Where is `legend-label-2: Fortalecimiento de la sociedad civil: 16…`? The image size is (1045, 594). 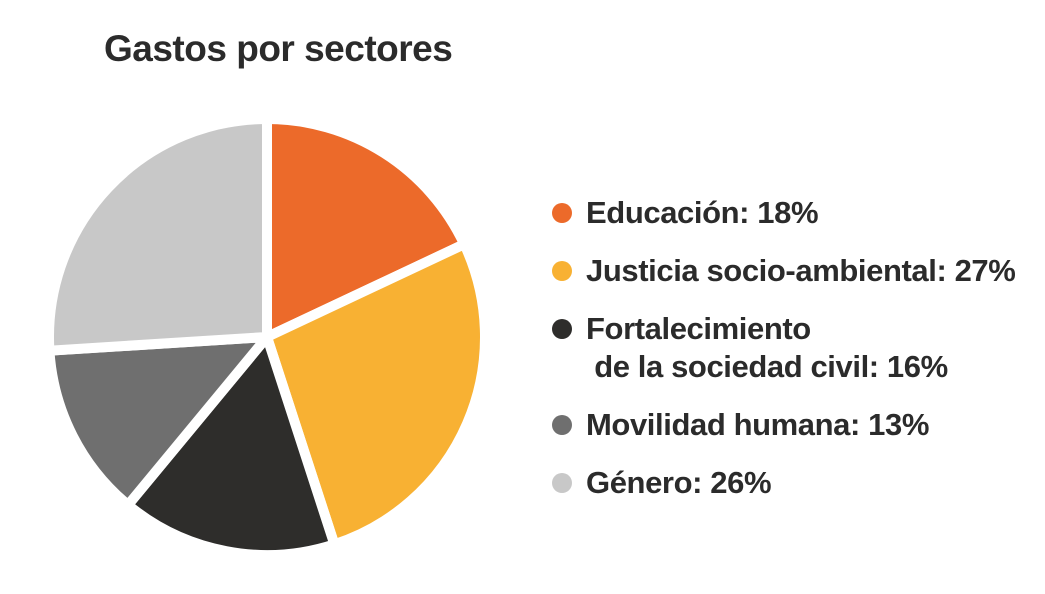
legend-label-2: Fortalecimiento de la sociedad civil: 16… is located at coordinates (767, 347).